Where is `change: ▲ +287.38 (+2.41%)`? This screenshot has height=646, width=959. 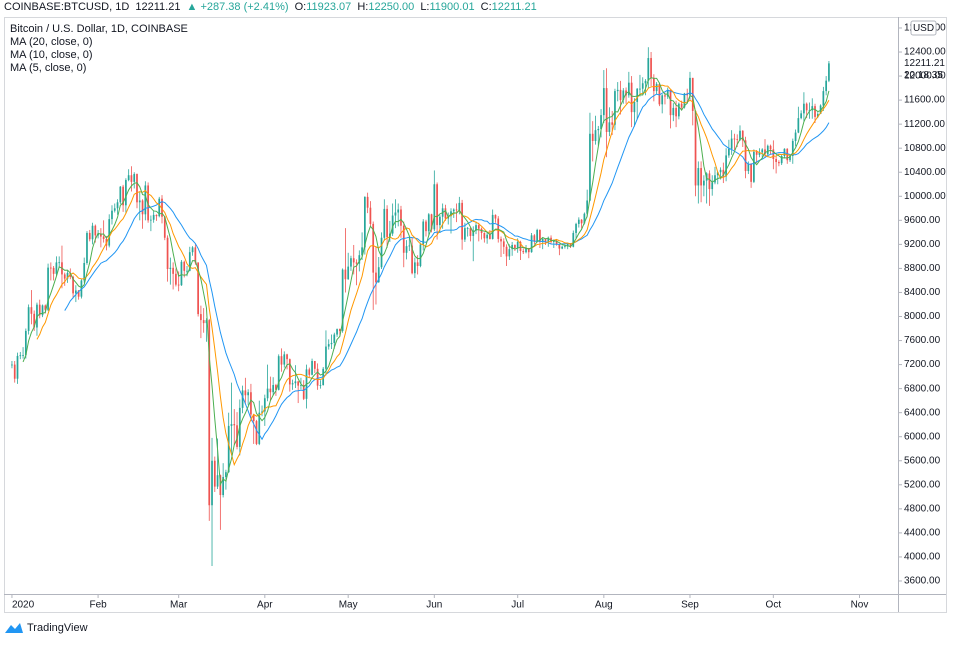 change: ▲ +287.38 (+2.41%) is located at coordinates (237, 7).